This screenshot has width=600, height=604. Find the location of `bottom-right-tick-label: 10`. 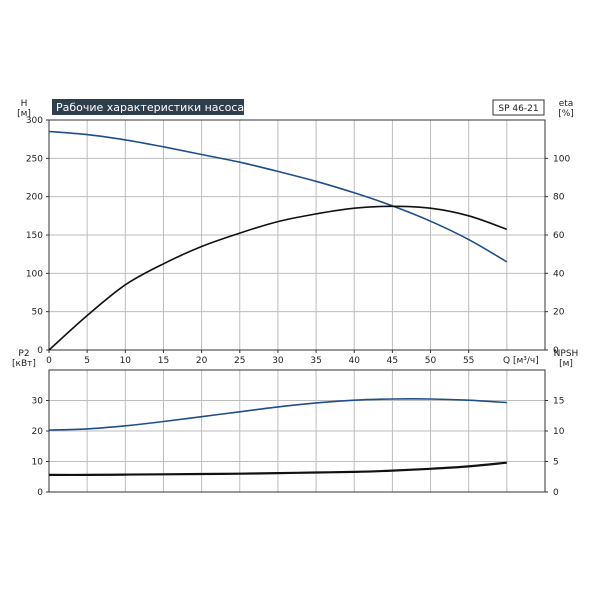

bottom-right-tick-label: 10 is located at coordinates (559, 432).